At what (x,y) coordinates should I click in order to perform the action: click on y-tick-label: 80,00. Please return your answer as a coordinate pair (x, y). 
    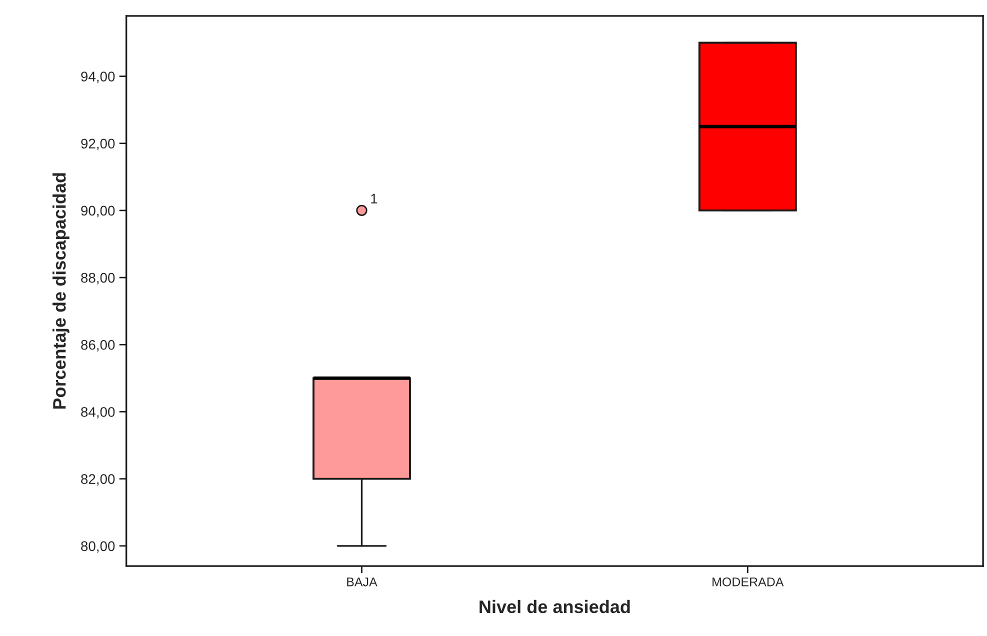
    Looking at the image, I should click on (98, 547).